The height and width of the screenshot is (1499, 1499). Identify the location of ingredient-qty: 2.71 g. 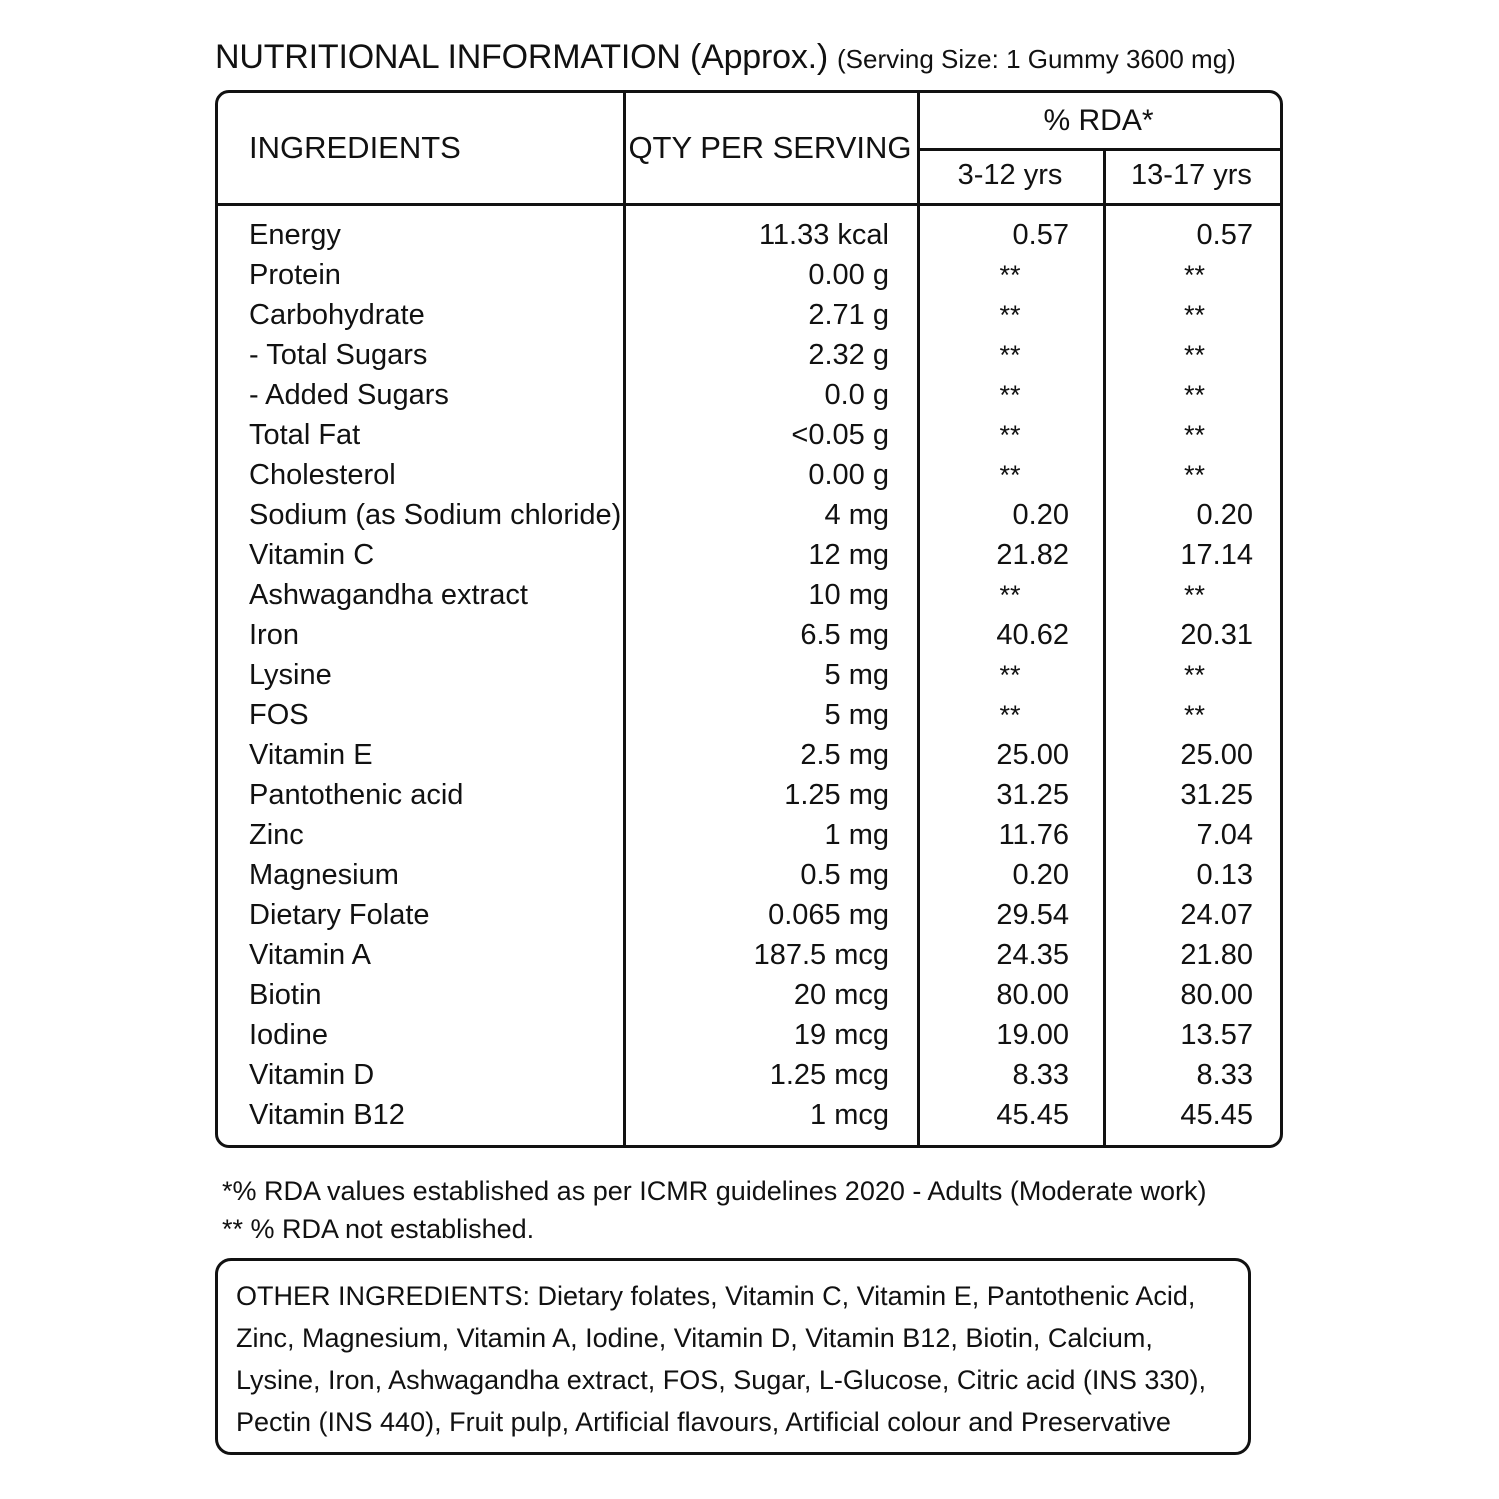
(848, 315).